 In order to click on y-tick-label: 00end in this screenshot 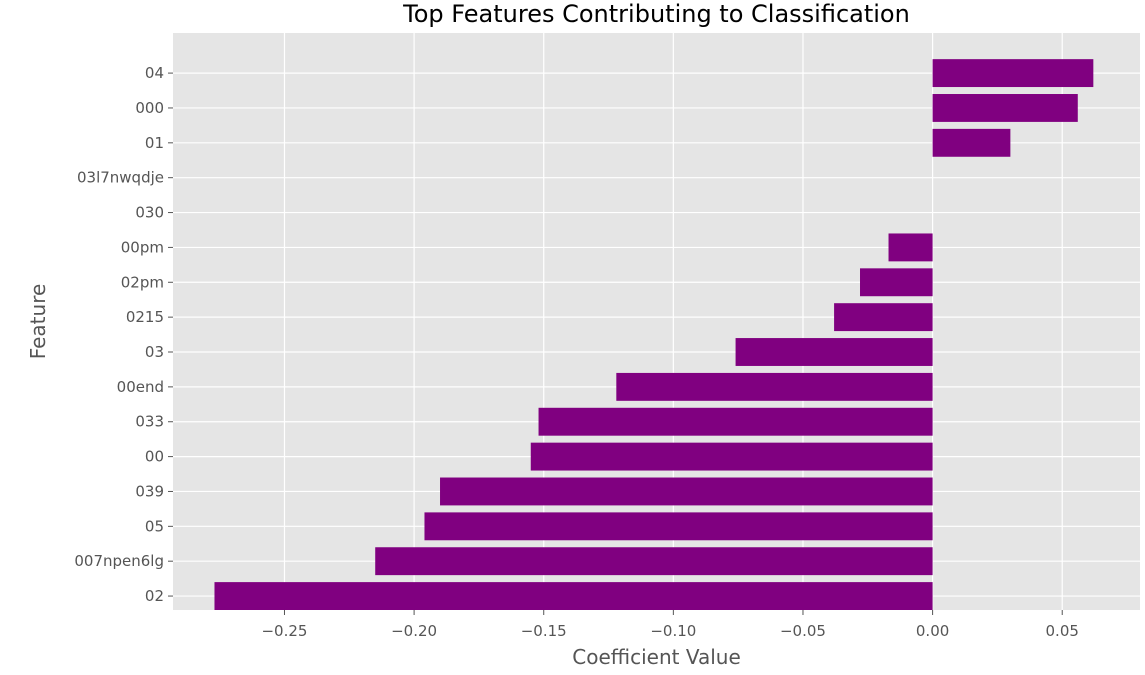, I will do `click(140, 387)`.